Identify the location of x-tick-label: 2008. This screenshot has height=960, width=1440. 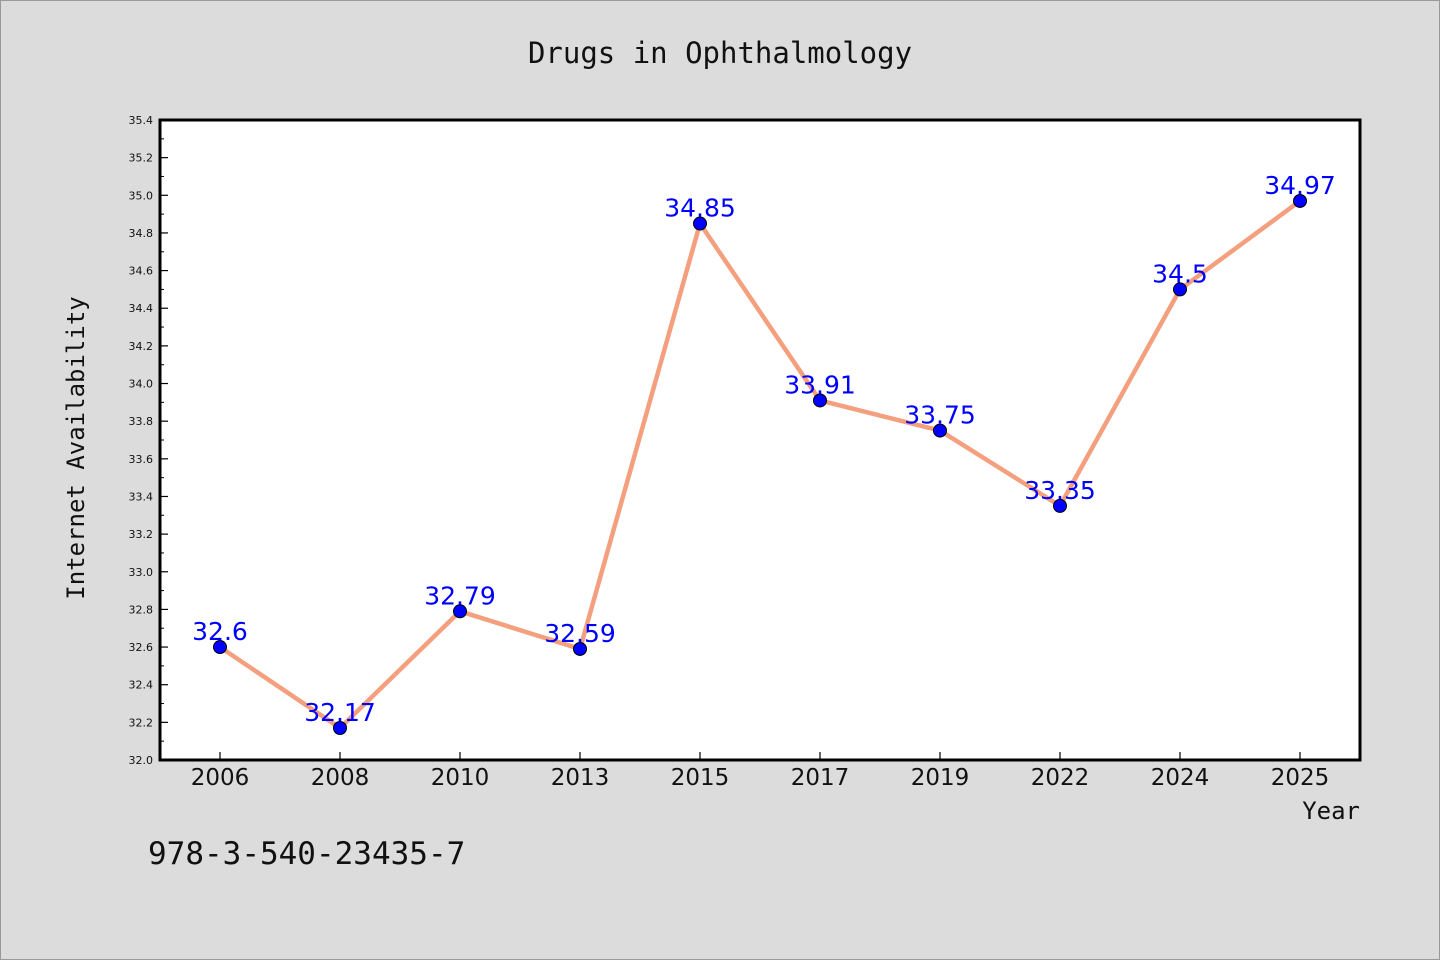
(340, 778).